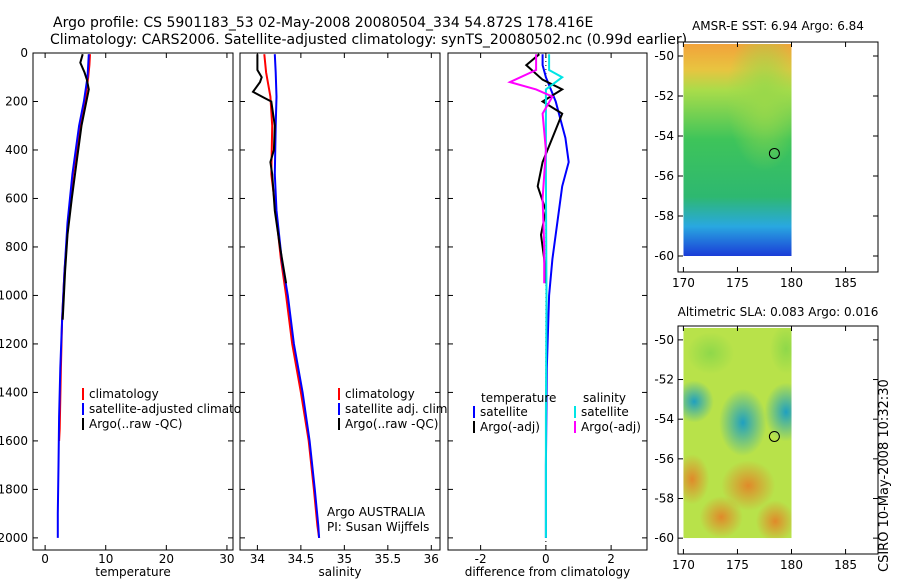  I want to click on difference-xtick-label: 2, so click(611, 559).